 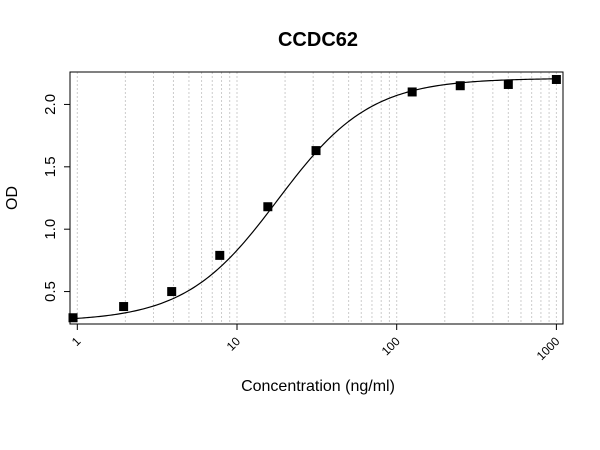 What do you see at coordinates (316, 343) in the screenshot?
I see `x-axis: 1 10 100 1000` at bounding box center [316, 343].